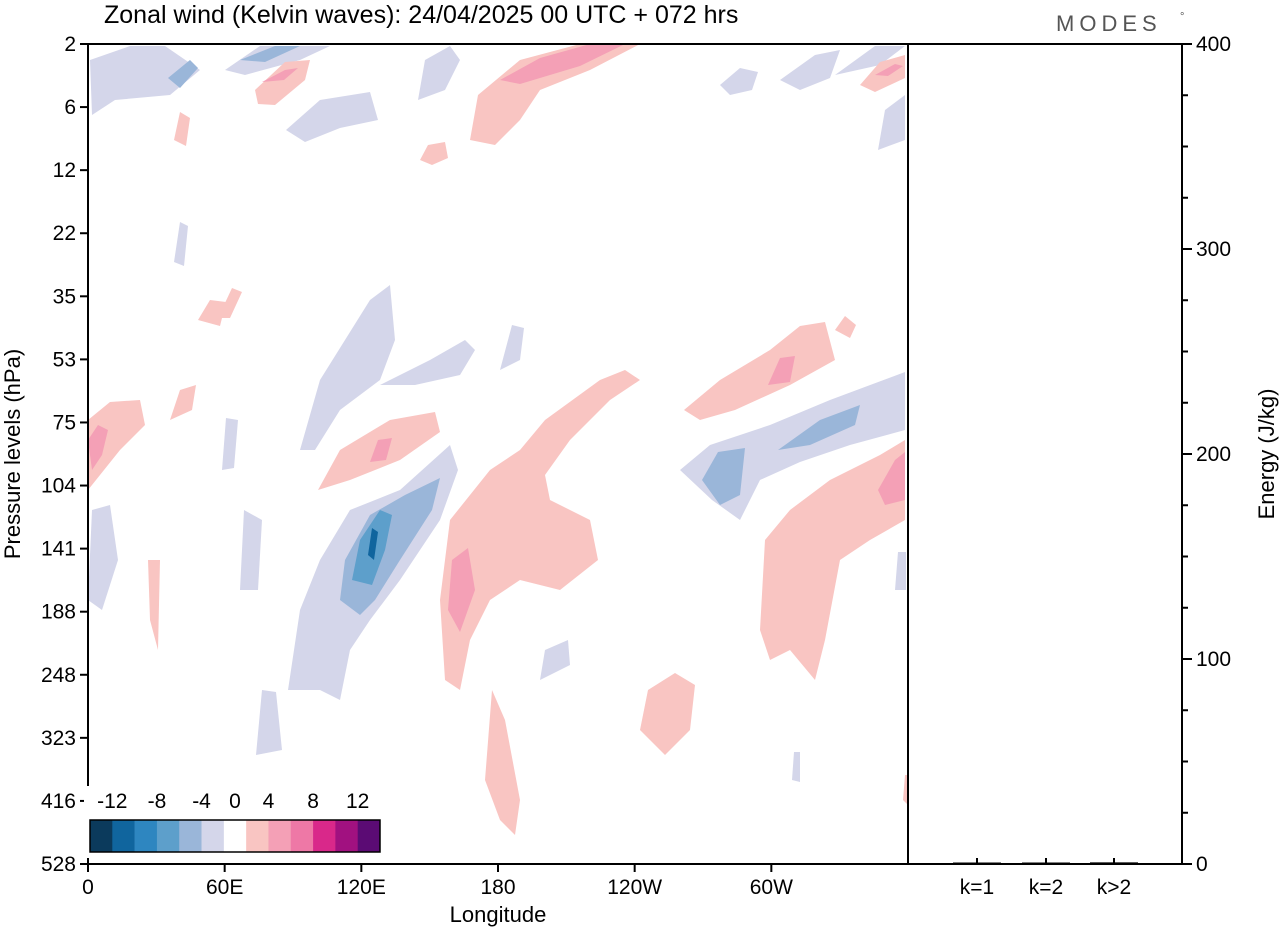 This screenshot has width=1280, height=930. I want to click on y-tick-label: 35, so click(64, 296).